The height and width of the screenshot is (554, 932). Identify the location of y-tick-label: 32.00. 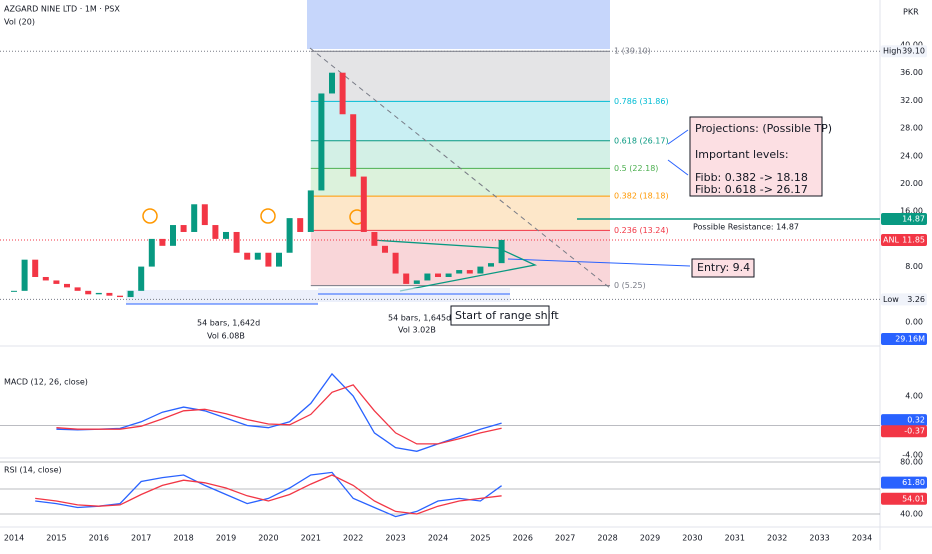
(911, 100).